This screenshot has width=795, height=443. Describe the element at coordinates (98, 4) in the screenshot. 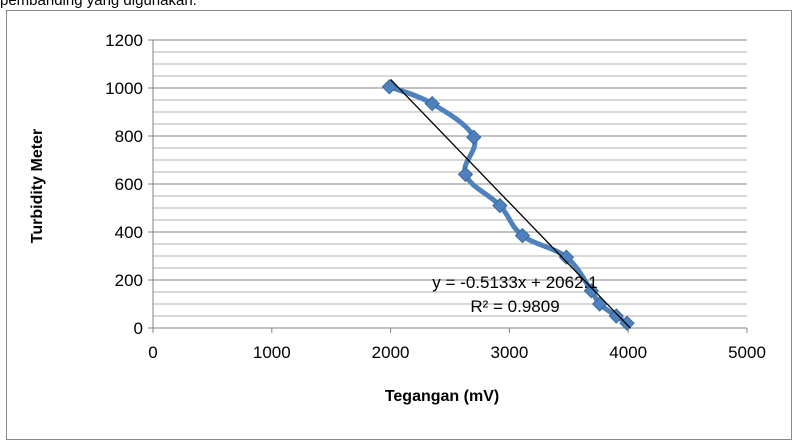

I see `caption-fragment: pembanding yang digunakan.` at that location.